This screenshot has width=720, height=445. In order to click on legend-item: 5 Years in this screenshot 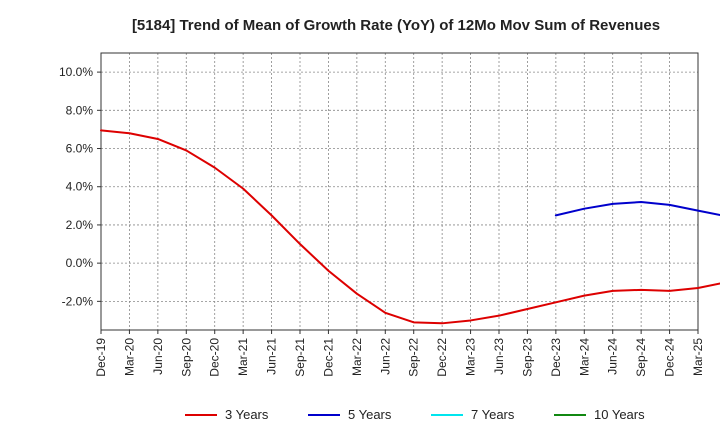, I will do `click(350, 414)`.